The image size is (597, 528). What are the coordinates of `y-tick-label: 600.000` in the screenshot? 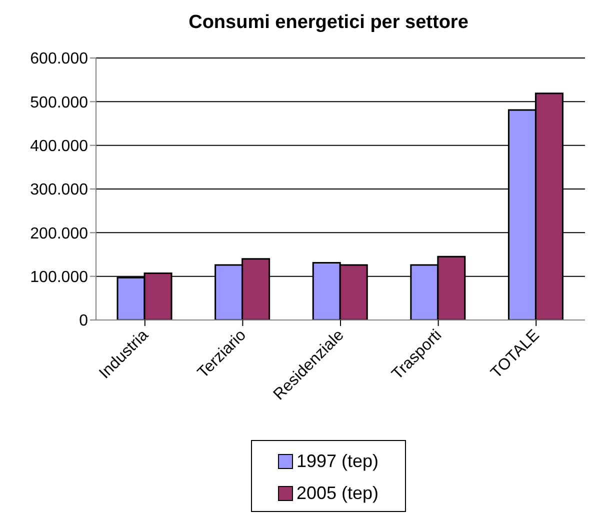 It's located at (59, 59).